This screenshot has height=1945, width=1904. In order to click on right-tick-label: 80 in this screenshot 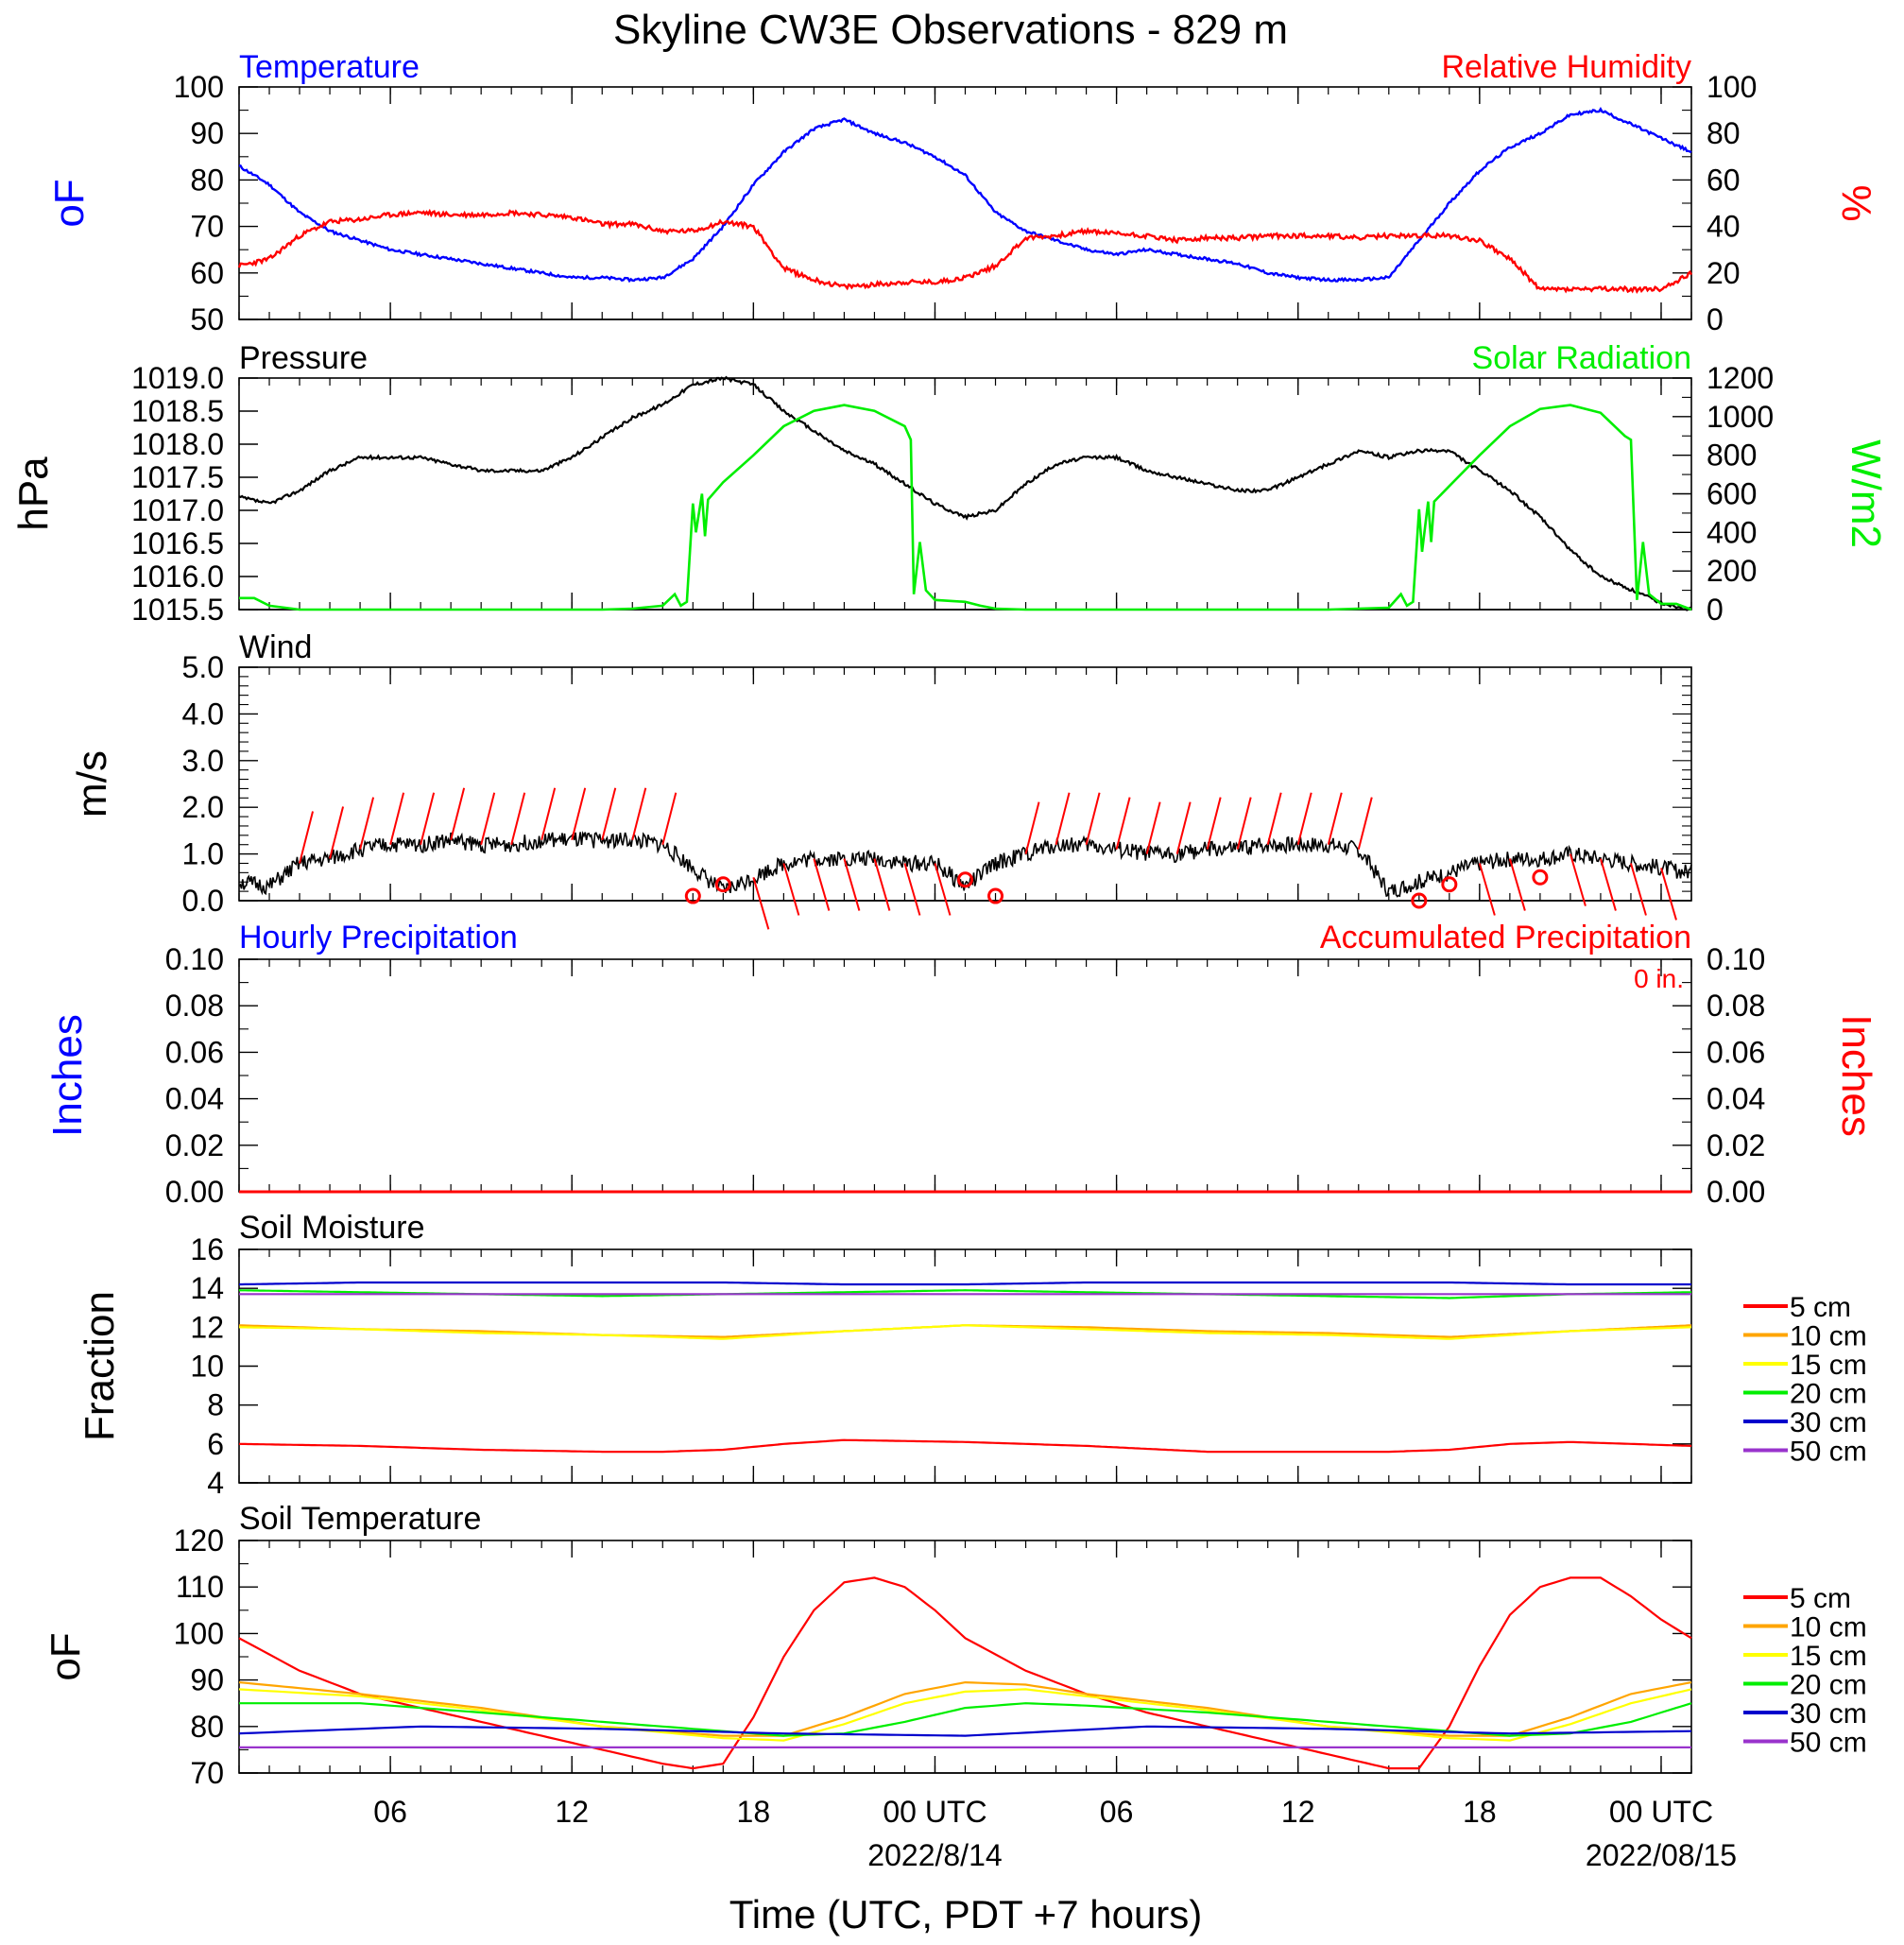, I will do `click(1724, 133)`.